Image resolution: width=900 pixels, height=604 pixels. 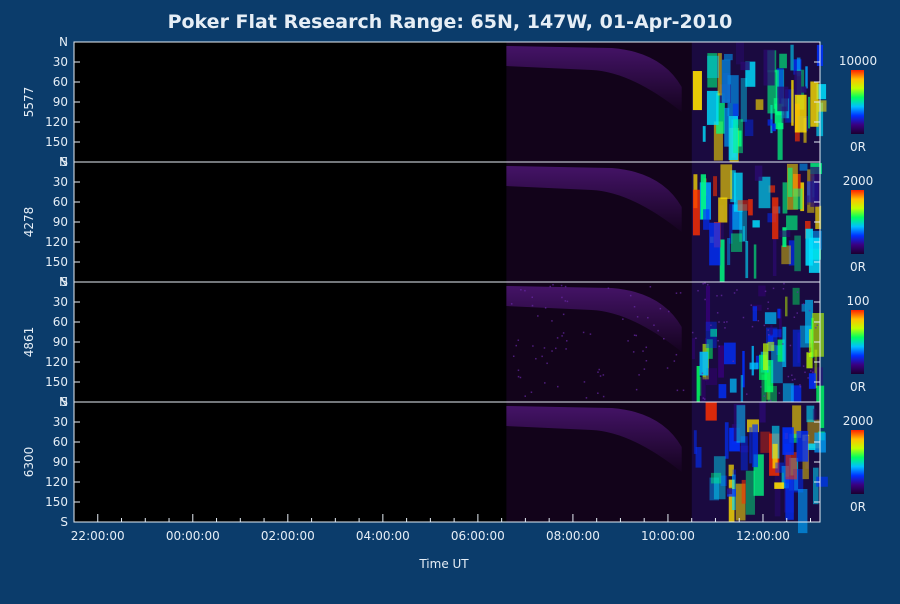 What do you see at coordinates (763, 536) in the screenshot?
I see `x-tick-label: 12:00:00` at bounding box center [763, 536].